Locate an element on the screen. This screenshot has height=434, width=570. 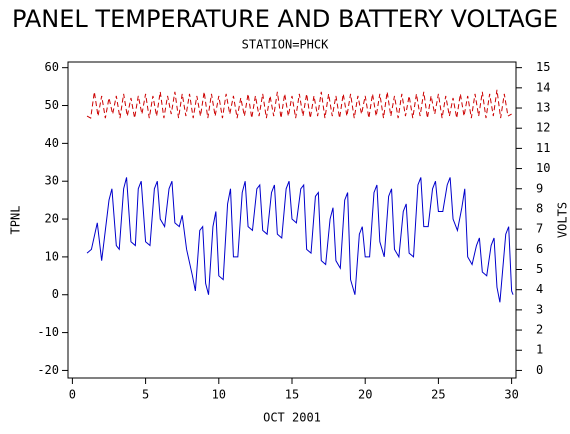
y2-tick-label: 8 is located at coordinates (539, 208).